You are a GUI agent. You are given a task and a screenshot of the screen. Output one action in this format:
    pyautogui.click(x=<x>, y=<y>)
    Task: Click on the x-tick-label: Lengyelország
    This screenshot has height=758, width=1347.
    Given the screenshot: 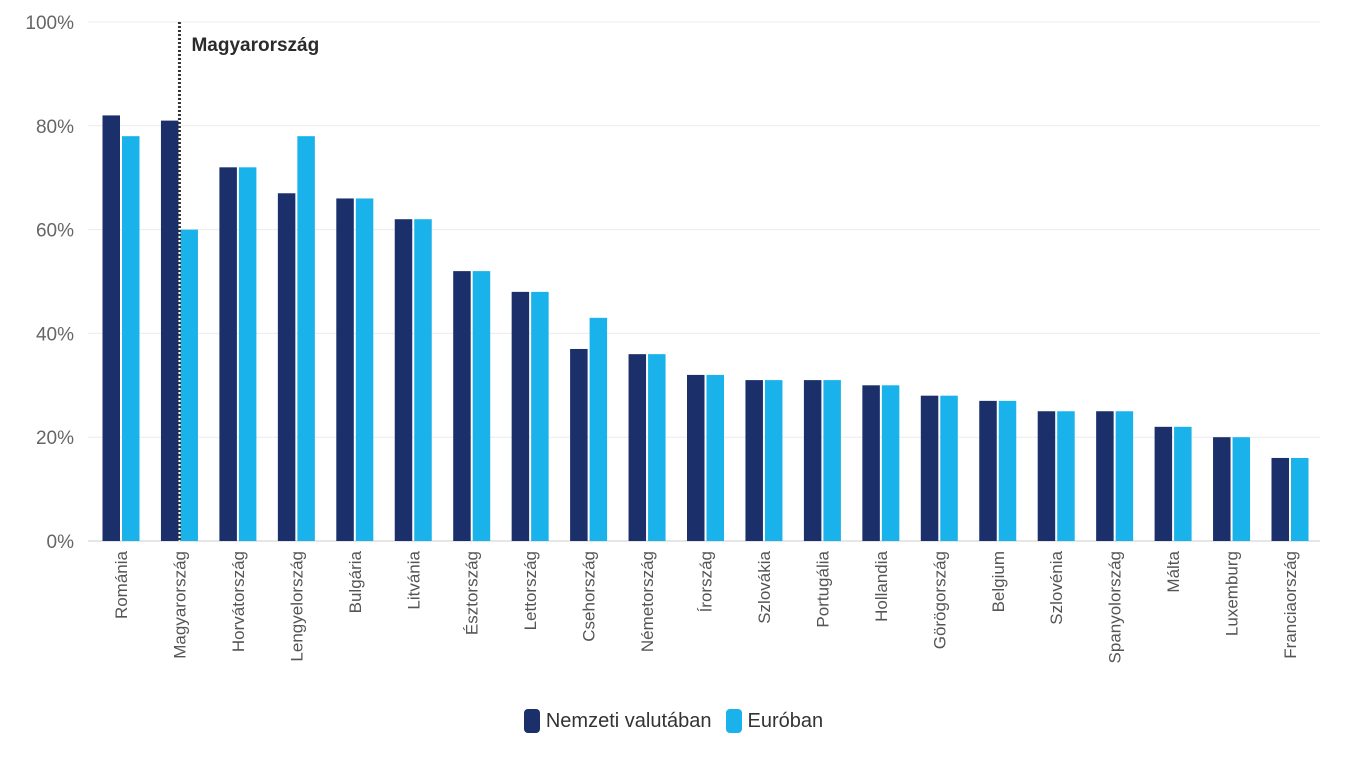 What is the action you would take?
    pyautogui.click(x=296, y=606)
    